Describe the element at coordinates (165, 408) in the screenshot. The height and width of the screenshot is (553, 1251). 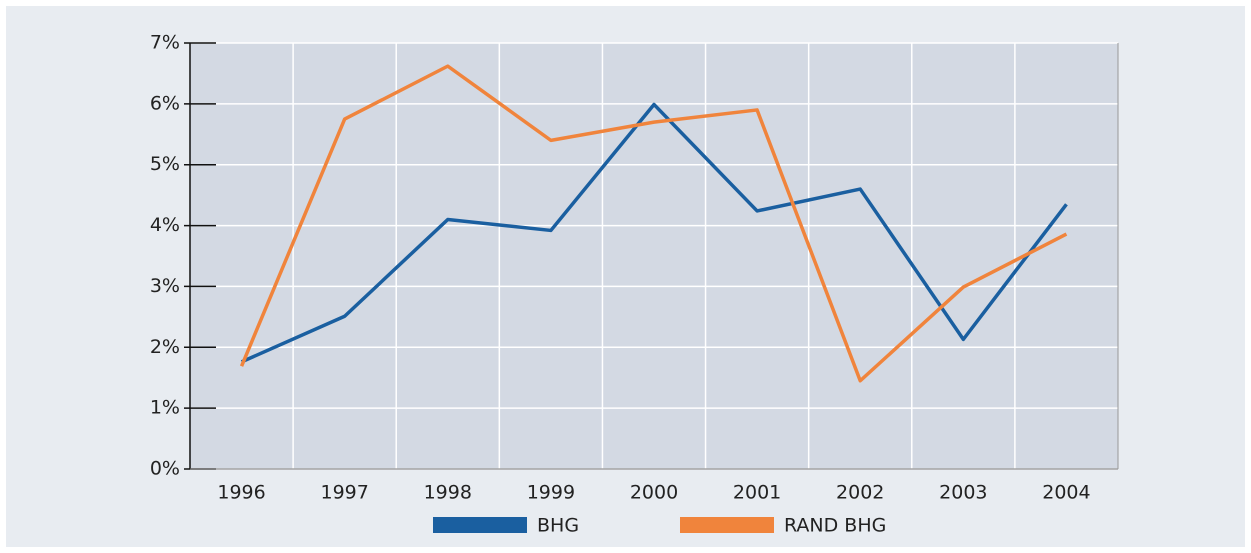
I see `y-tick-label: 1%` at that location.